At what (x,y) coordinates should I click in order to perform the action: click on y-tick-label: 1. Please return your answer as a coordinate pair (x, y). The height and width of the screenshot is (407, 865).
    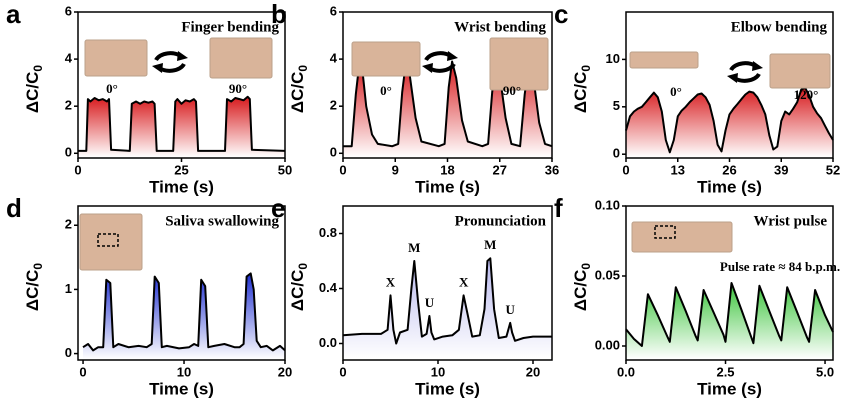
    Looking at the image, I should click on (68, 288).